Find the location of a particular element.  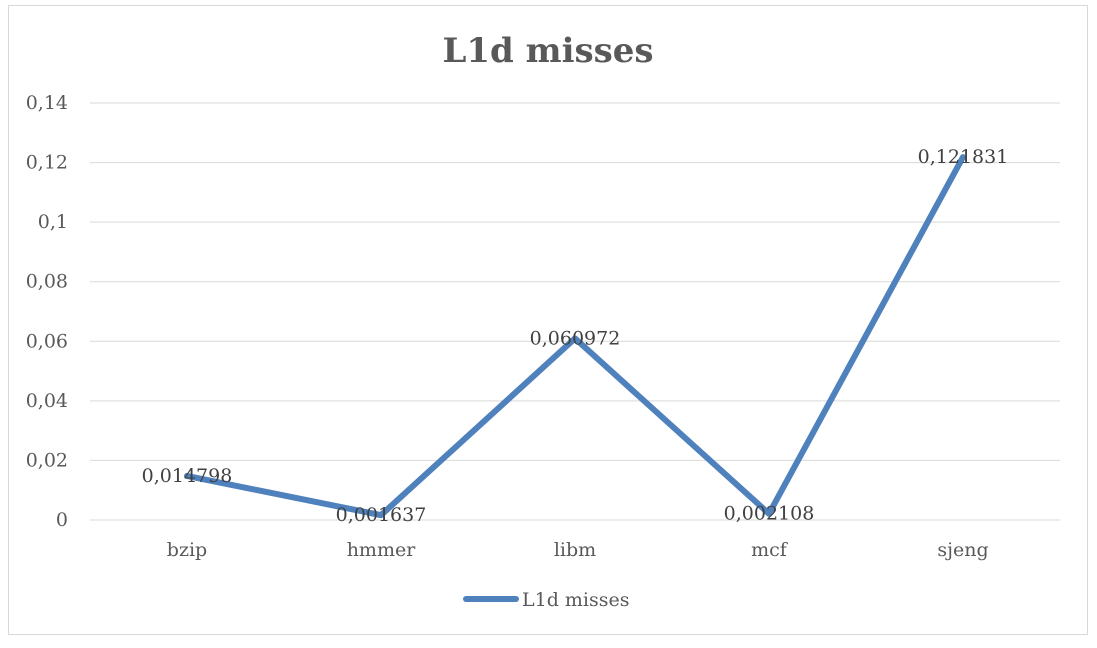

data-label: 0,001637 is located at coordinates (381, 515).